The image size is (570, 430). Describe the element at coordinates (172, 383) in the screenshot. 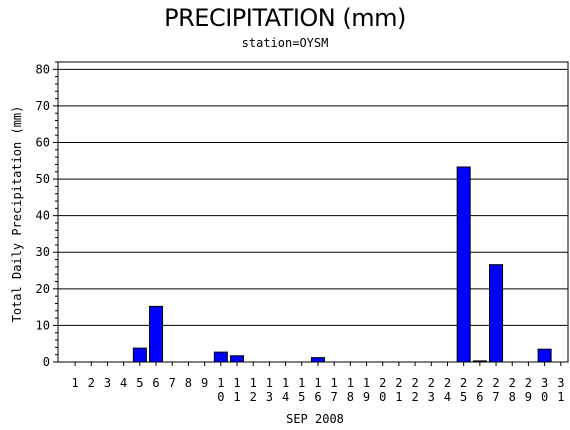

I see `x-tick-label: 7` at that location.